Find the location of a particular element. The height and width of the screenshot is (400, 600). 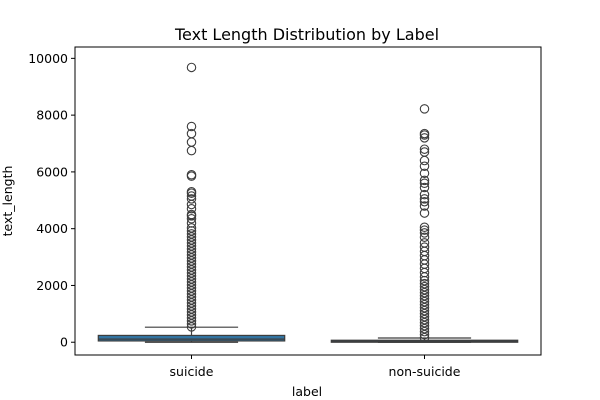

x-axis-label: label is located at coordinates (307, 391).